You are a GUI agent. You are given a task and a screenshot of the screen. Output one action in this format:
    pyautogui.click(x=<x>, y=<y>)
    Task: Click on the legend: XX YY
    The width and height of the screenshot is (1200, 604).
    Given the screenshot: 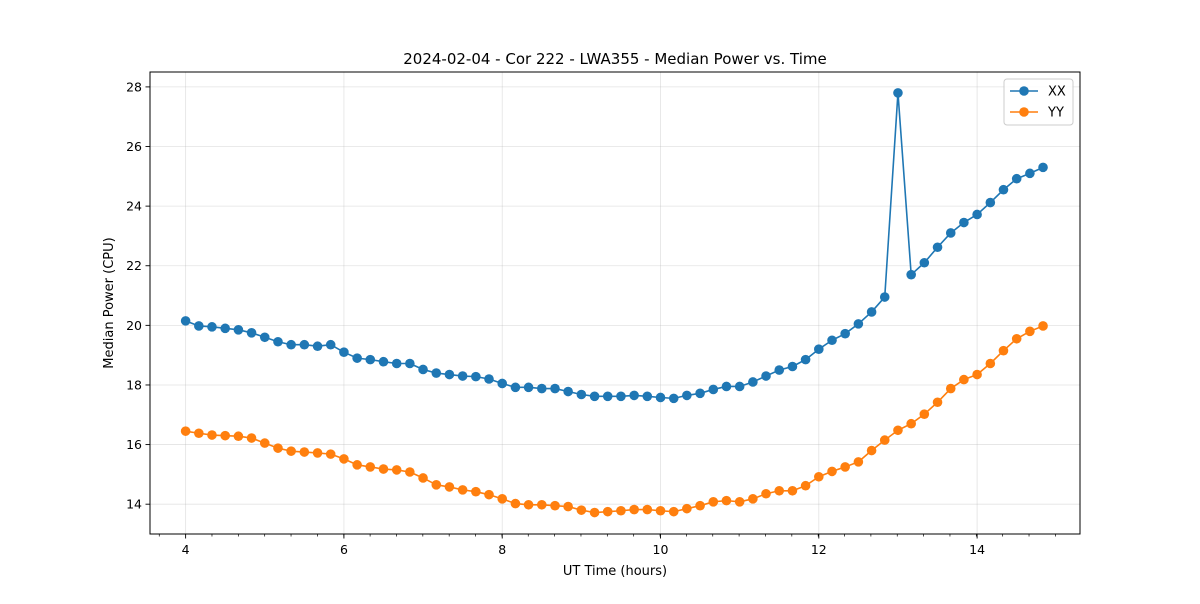 What is the action you would take?
    pyautogui.click(x=1038, y=102)
    